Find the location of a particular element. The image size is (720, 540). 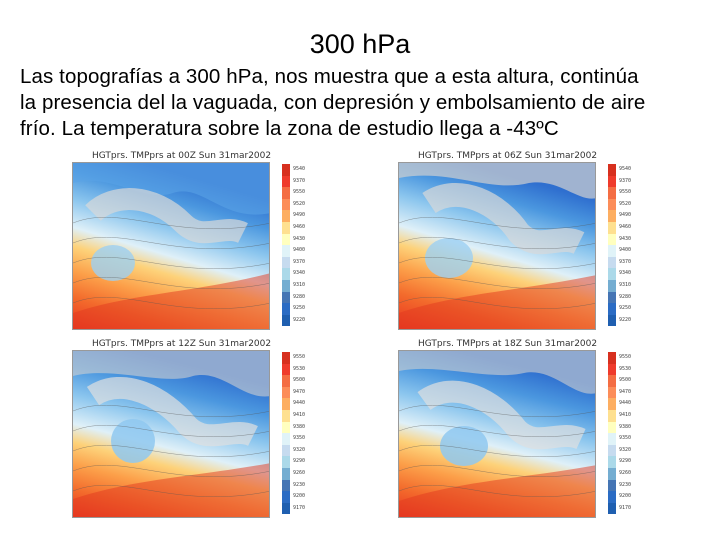

weather-map-panel-12z: HGTprs. TMPprs at 12Z Sun 31mar2002 is located at coordinates (188, 428).